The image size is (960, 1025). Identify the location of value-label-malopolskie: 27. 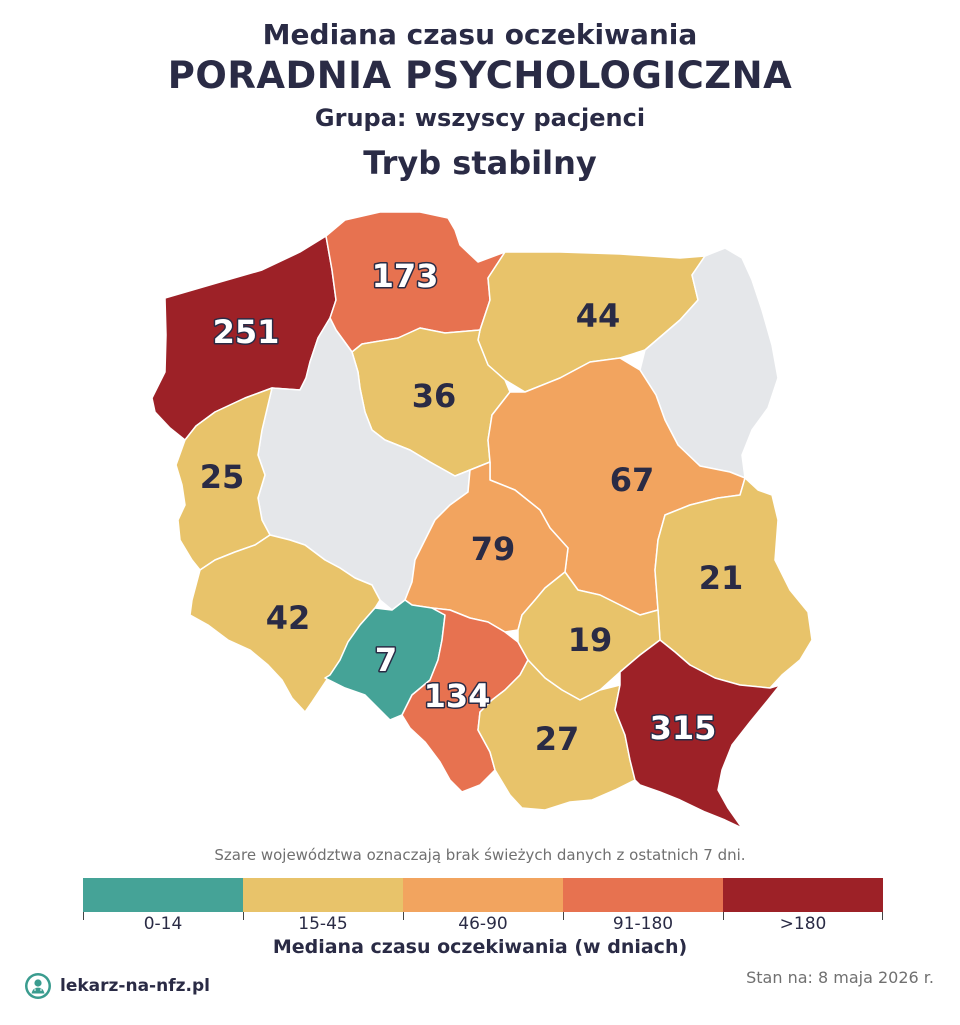
(557, 739).